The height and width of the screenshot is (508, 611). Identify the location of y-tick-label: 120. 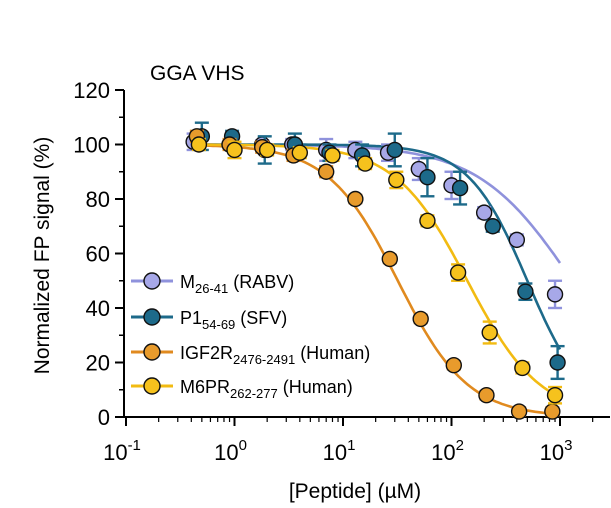
(91, 90).